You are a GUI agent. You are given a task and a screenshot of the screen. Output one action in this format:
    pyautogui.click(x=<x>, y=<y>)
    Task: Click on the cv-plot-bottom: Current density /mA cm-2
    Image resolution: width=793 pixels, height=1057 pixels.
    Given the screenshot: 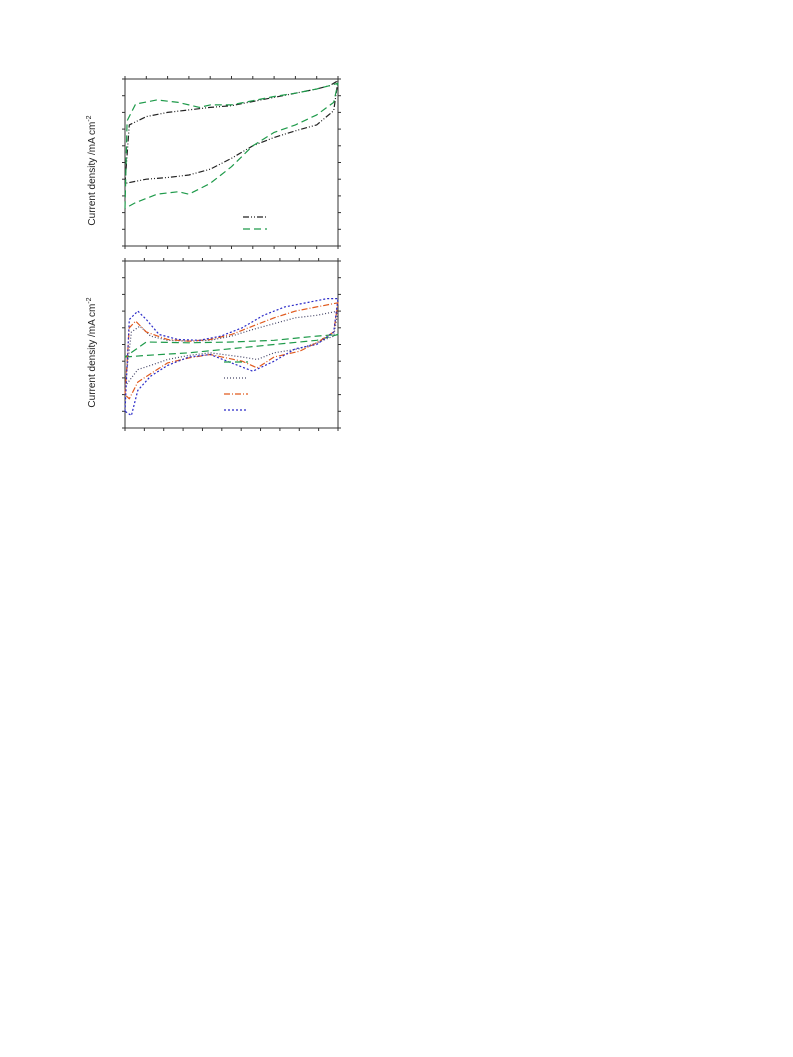 What is the action you would take?
    pyautogui.click(x=212, y=344)
    